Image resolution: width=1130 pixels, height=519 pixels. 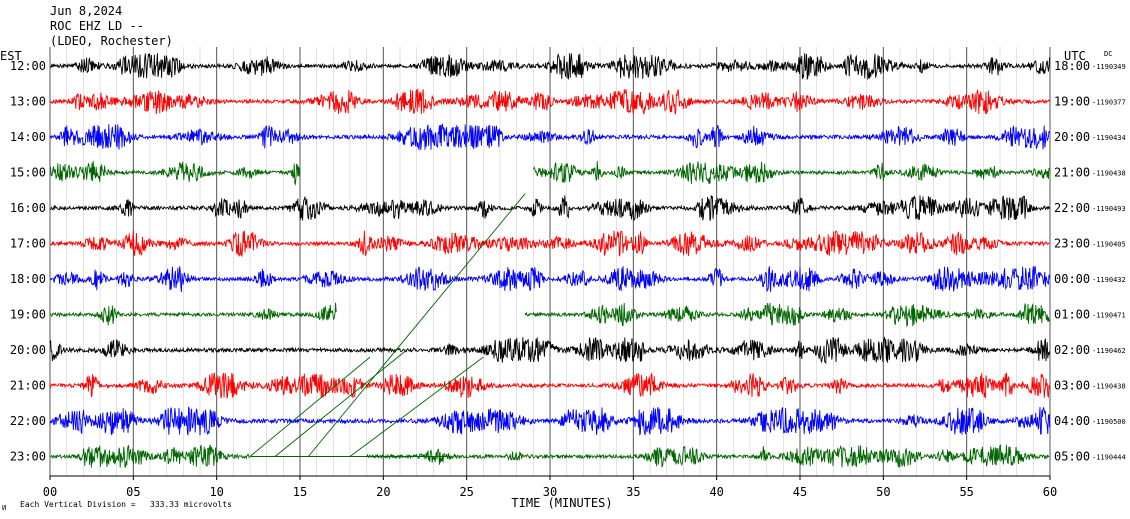 What do you see at coordinates (111, 41) in the screenshot?
I see `chart-network: (LDEO, Rochester)` at bounding box center [111, 41].